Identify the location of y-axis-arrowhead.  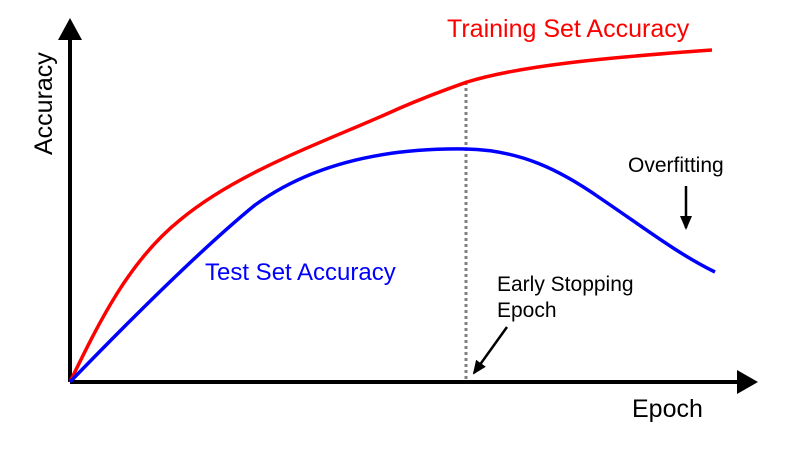
(70, 29).